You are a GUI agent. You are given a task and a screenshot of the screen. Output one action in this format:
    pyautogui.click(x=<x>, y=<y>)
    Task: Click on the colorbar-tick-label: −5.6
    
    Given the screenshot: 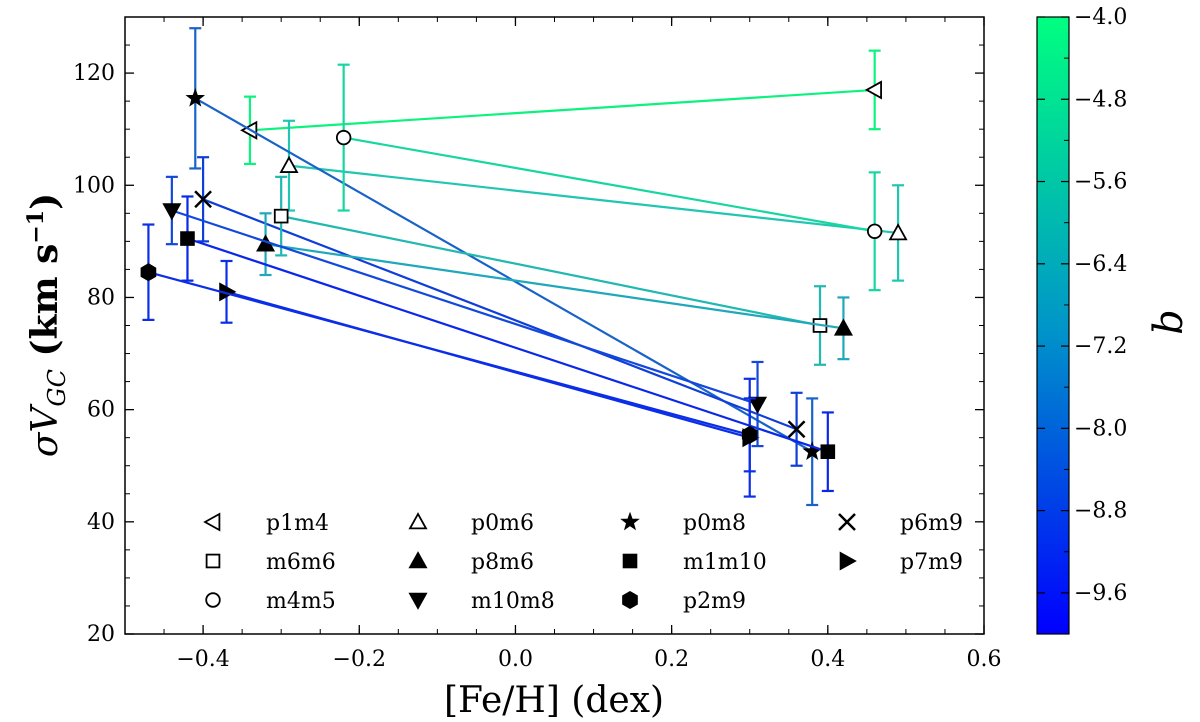 What is the action you would take?
    pyautogui.click(x=1100, y=182)
    